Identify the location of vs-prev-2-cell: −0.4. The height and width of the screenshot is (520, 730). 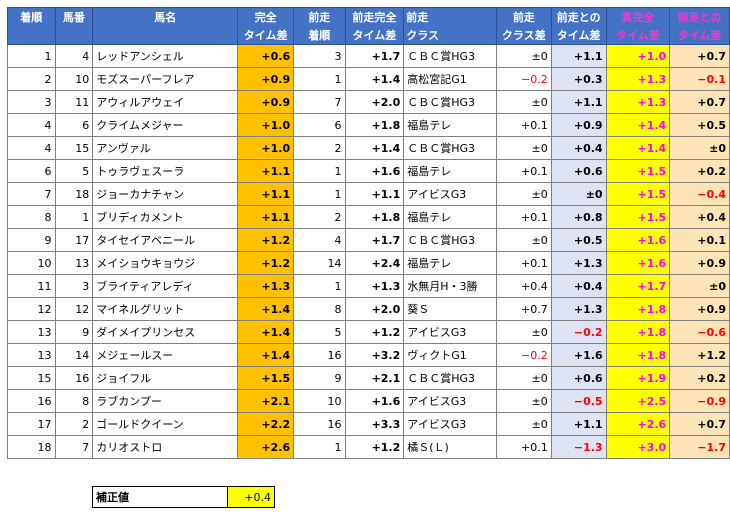
(699, 194).